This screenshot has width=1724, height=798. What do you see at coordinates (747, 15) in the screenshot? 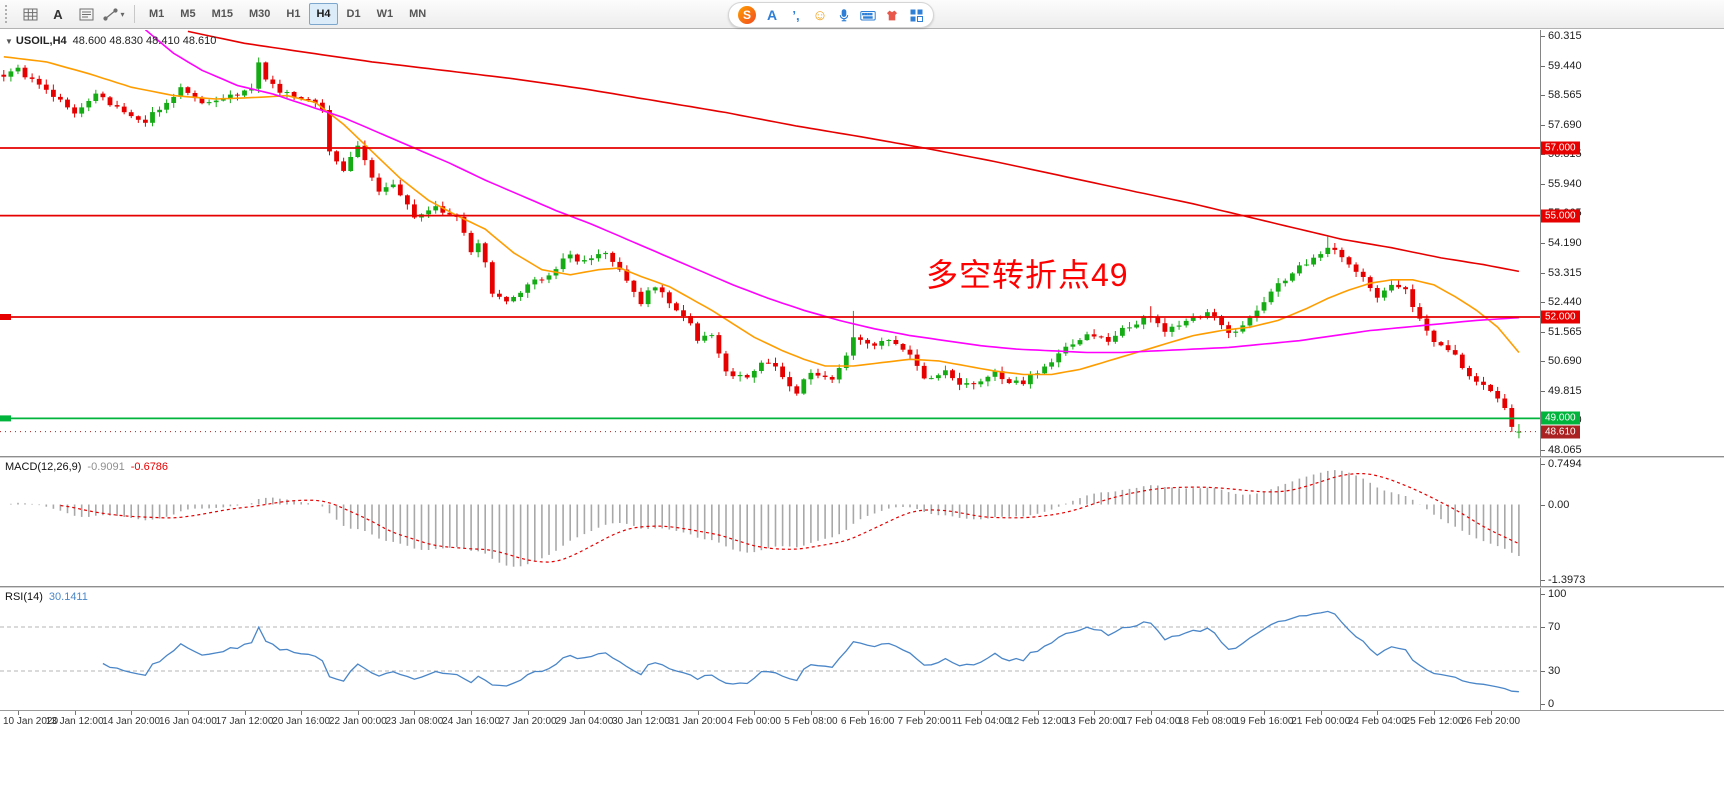
I see `sogou-logo-icon: S` at bounding box center [747, 15].